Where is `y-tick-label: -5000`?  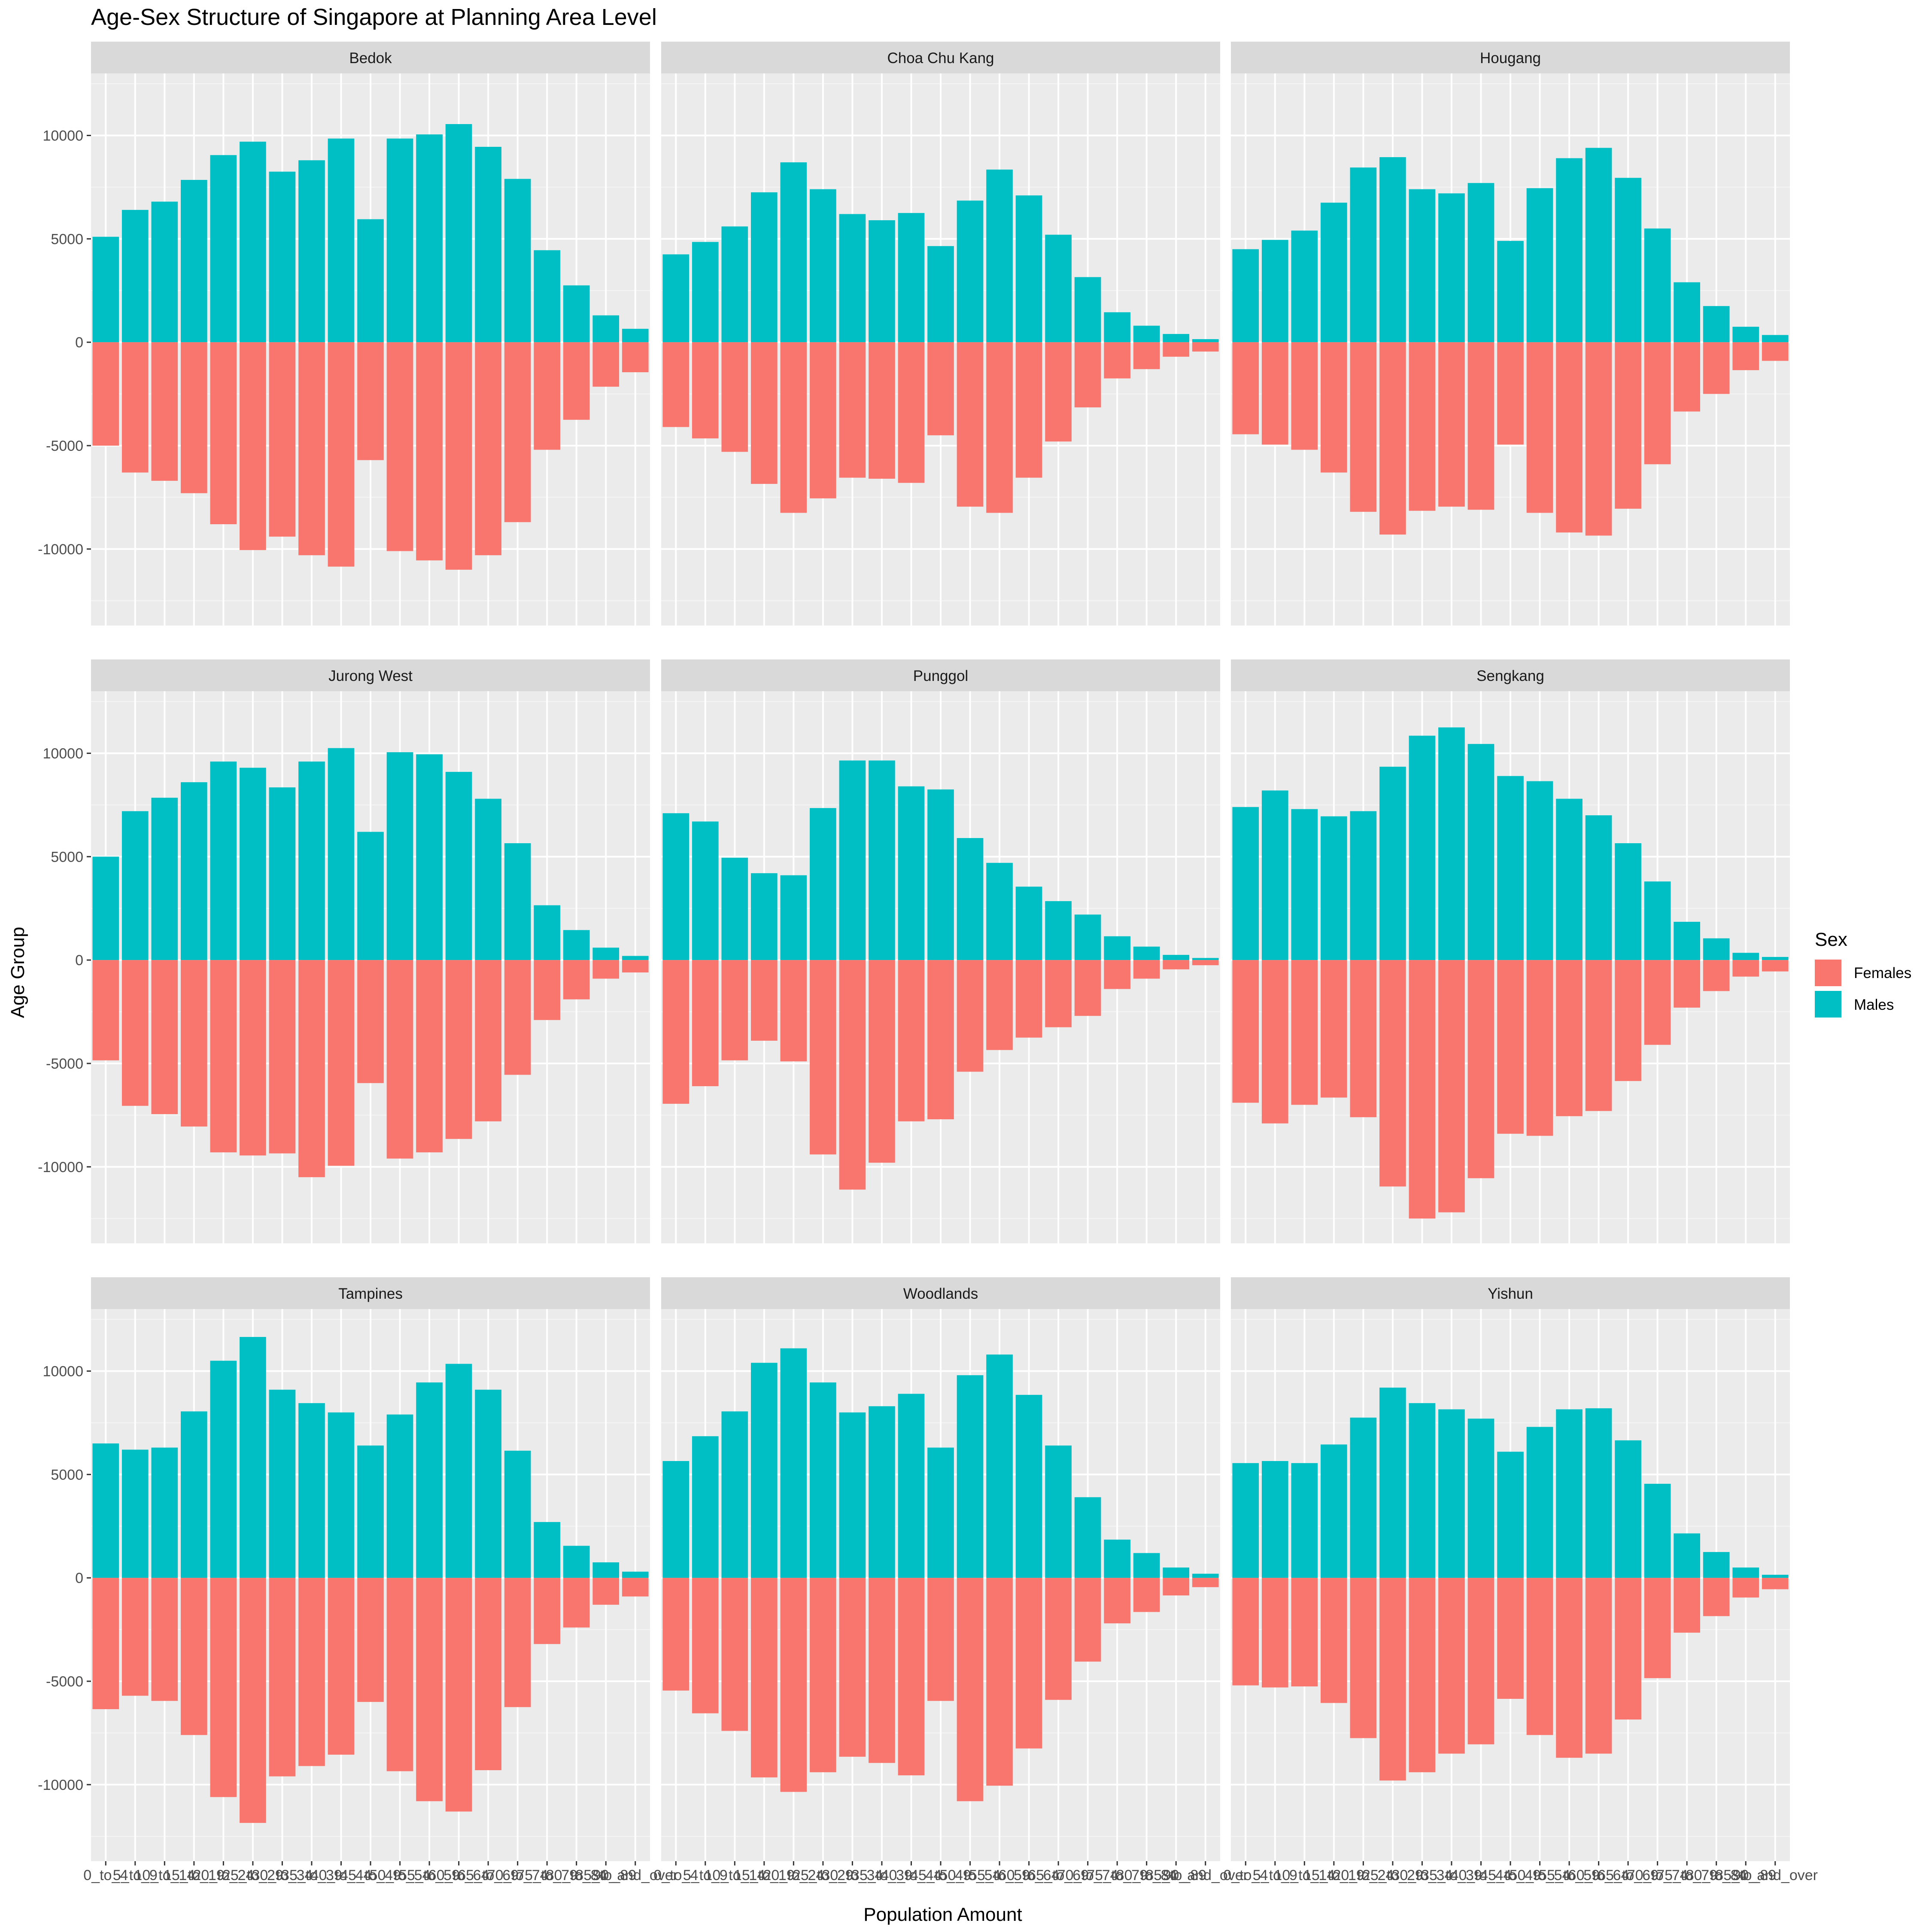
y-tick-label: -5000 is located at coordinates (64, 446).